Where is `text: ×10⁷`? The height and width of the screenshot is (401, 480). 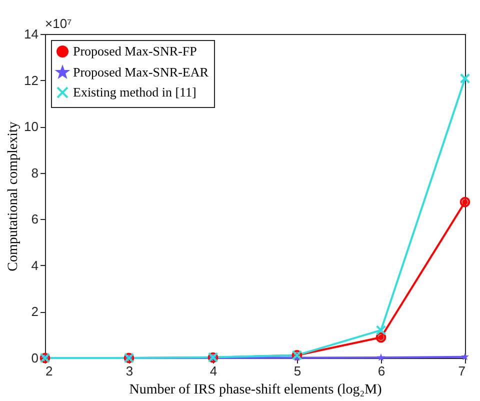
text: ×10⁷ is located at coordinates (58, 23).